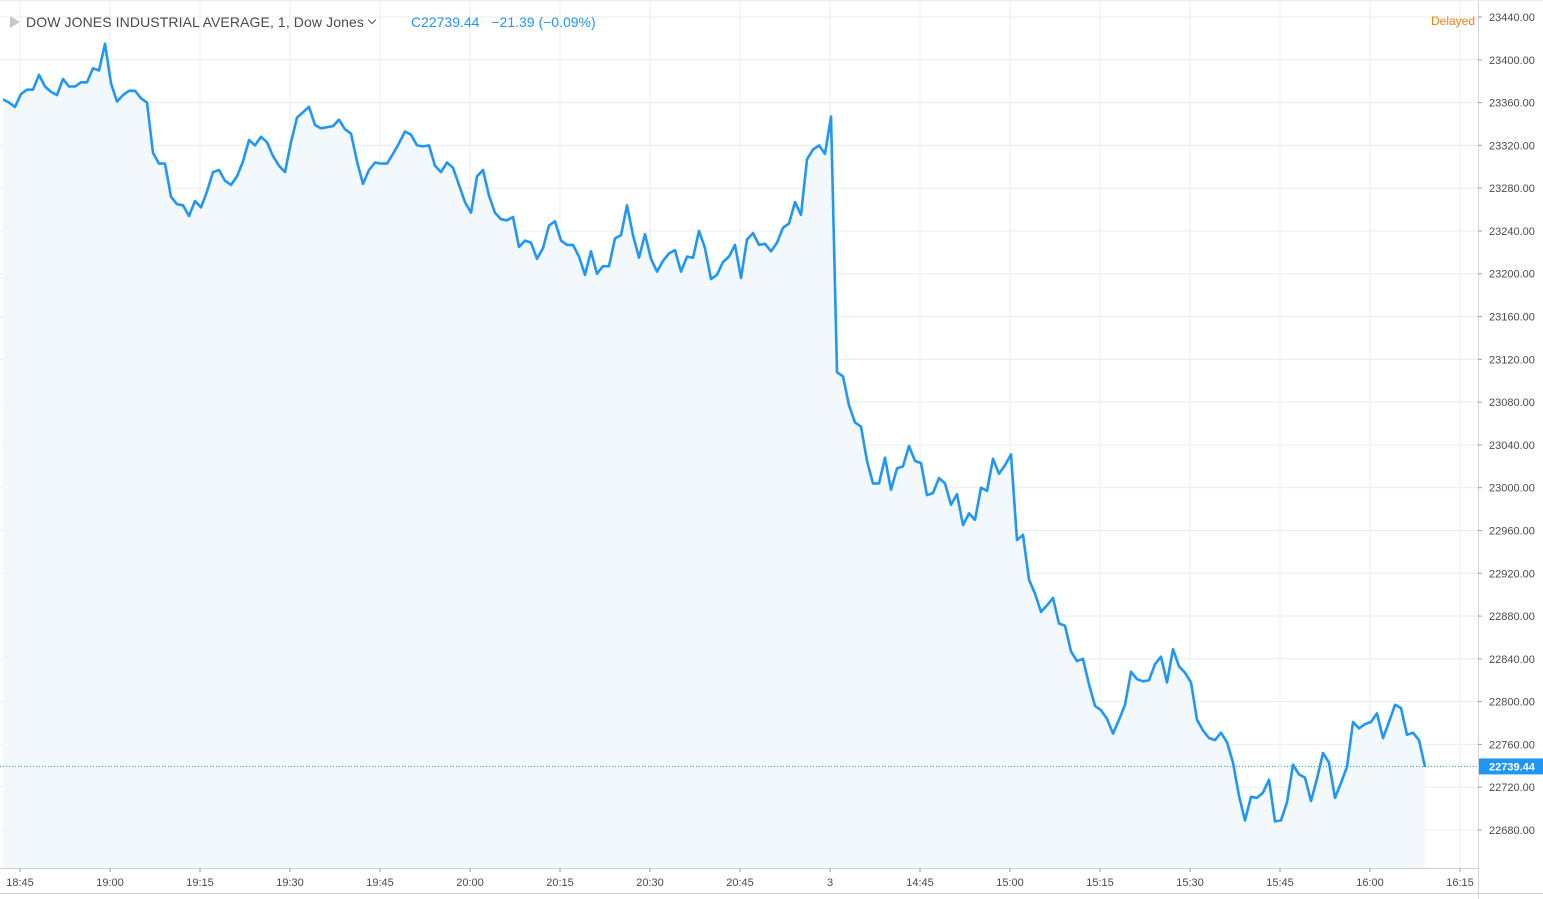 This screenshot has height=899, width=1543. What do you see at coordinates (560, 883) in the screenshot?
I see `x-tick-label: 20:15` at bounding box center [560, 883].